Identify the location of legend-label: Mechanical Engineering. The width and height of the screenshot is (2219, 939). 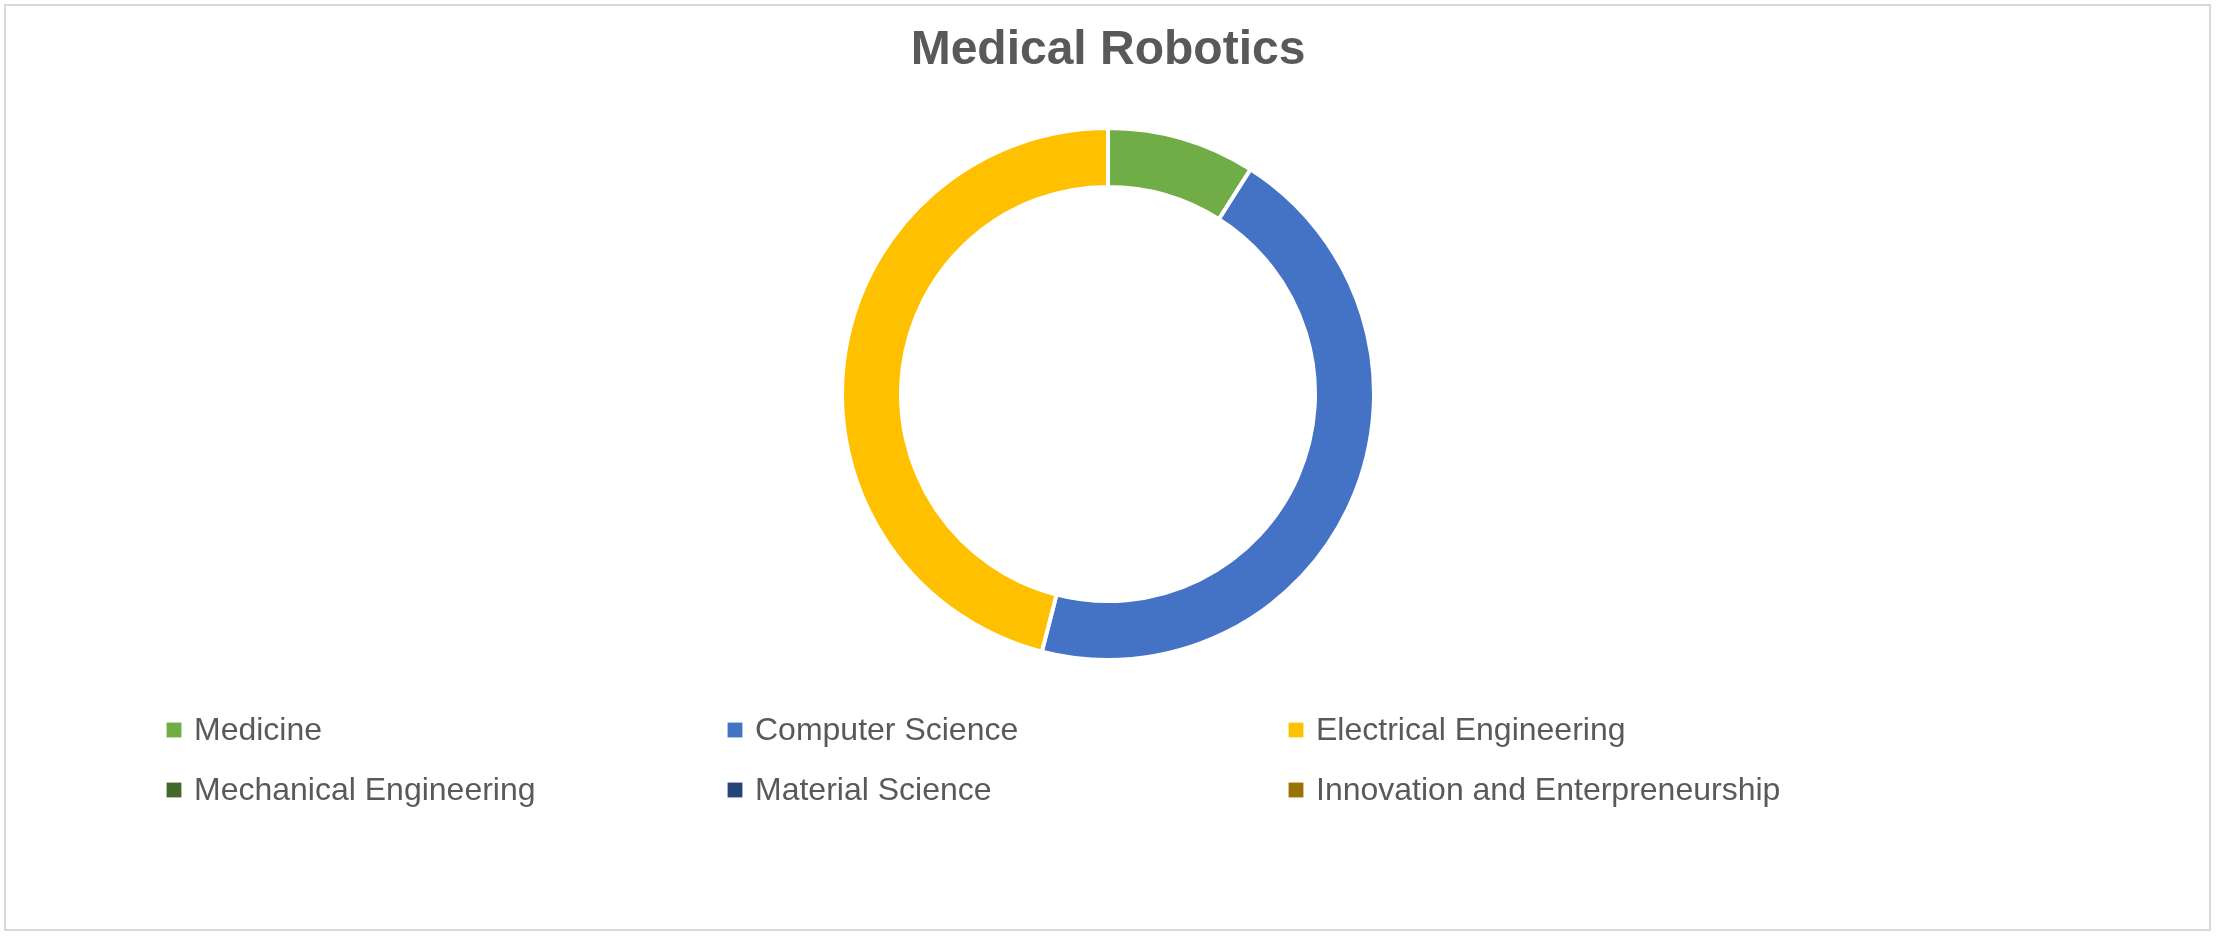
(364, 789).